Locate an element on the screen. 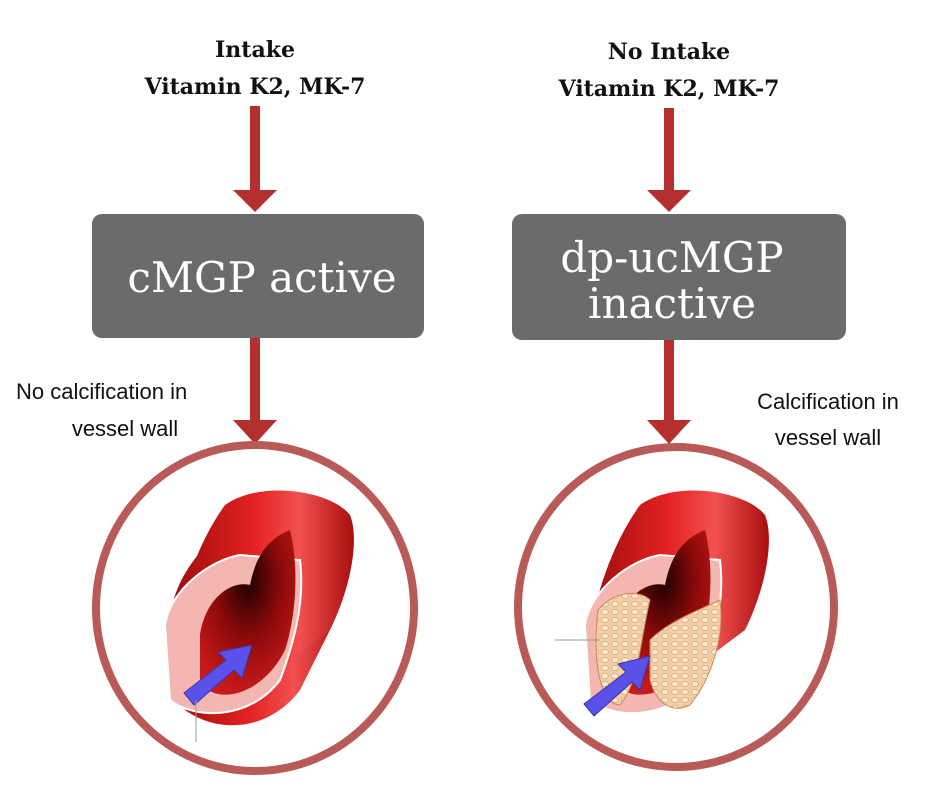  left-header-line2: Vitamin K2, MK-7 is located at coordinates (255, 87).